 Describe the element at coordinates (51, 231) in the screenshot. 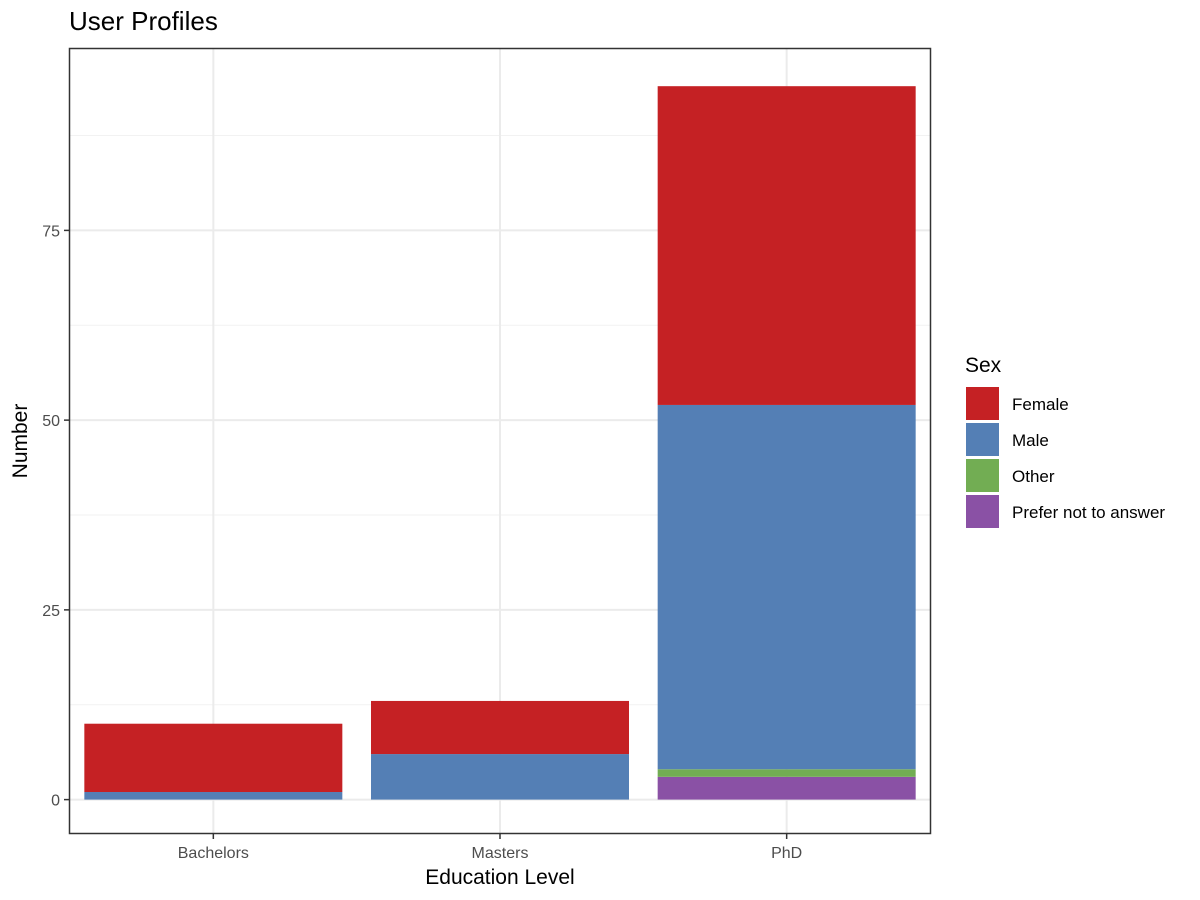

I see `y-tick-label: 75` at that location.